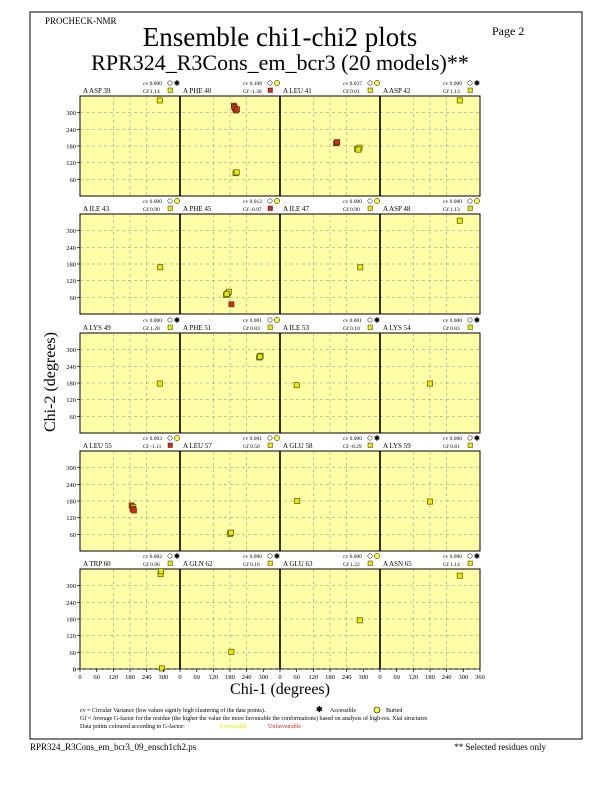  I want to click on cv-value: cv 0.108, so click(252, 84).